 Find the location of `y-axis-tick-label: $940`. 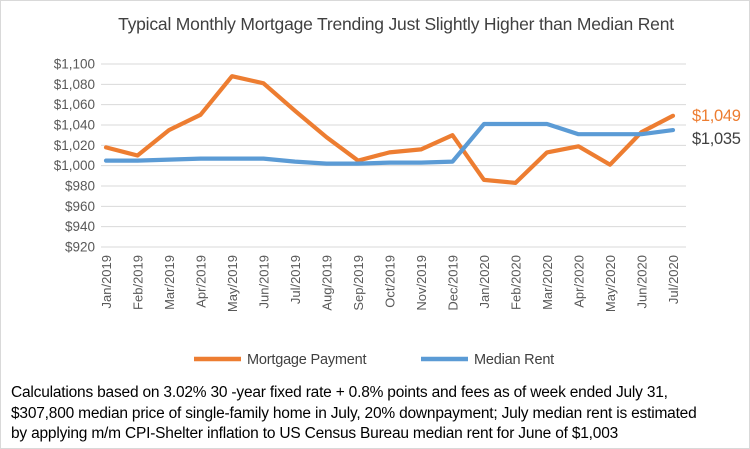

y-axis-tick-label: $940 is located at coordinates (80, 226).